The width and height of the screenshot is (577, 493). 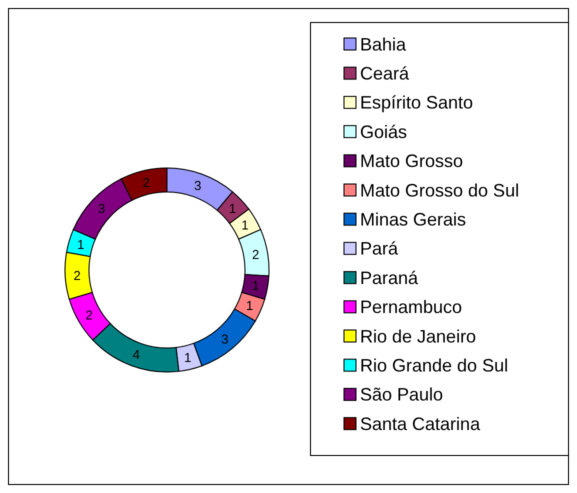 What do you see at coordinates (402, 394) in the screenshot?
I see `legend-label: São Paulo` at bounding box center [402, 394].